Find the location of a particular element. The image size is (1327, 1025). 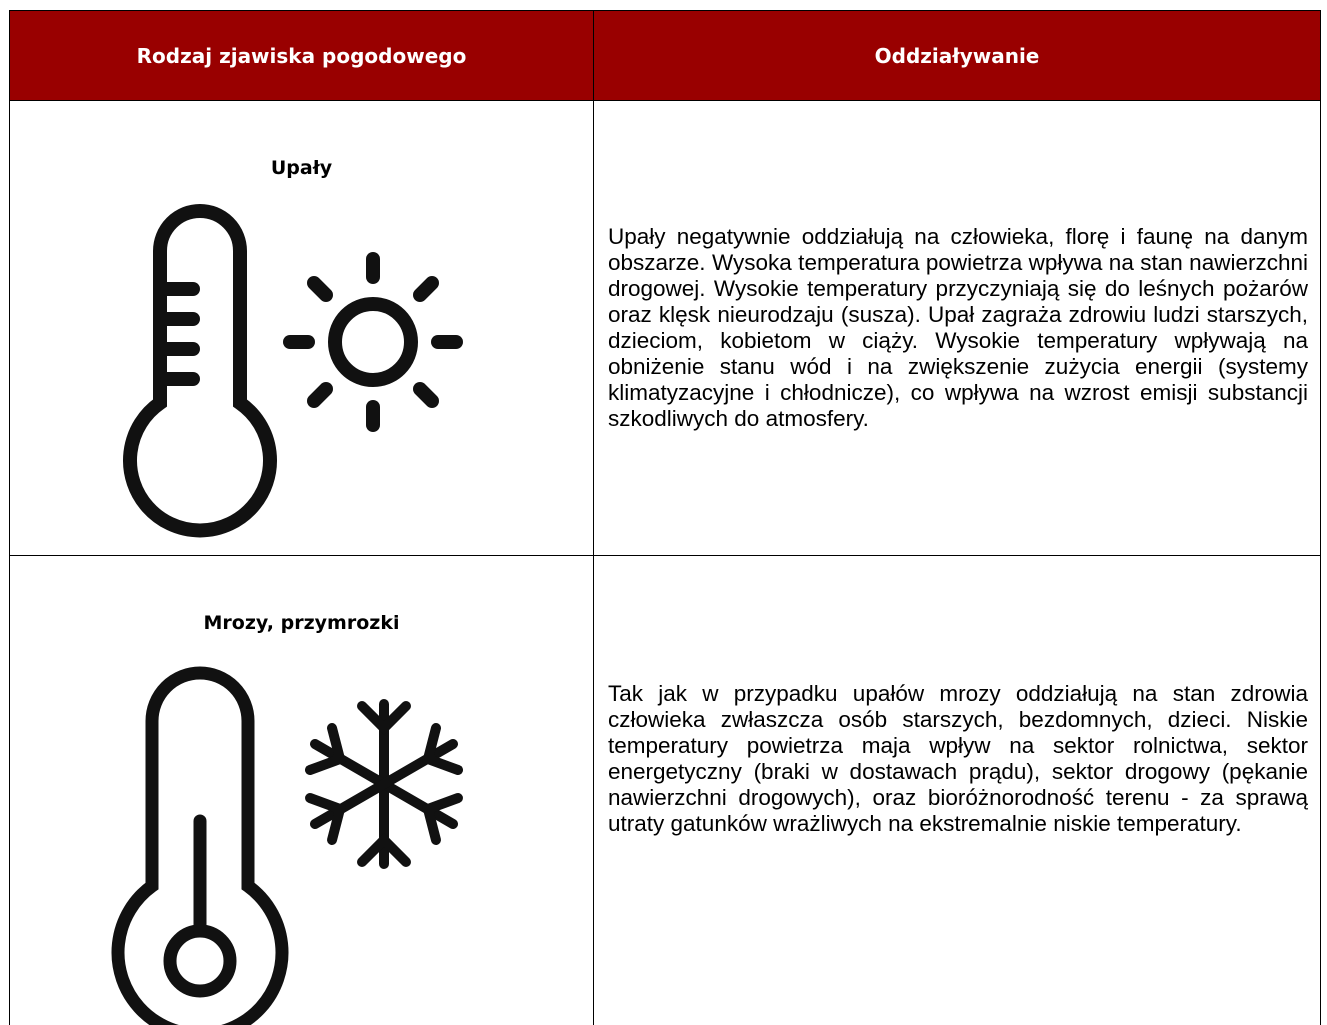

thermometer-ticks is located at coordinates (180, 334).